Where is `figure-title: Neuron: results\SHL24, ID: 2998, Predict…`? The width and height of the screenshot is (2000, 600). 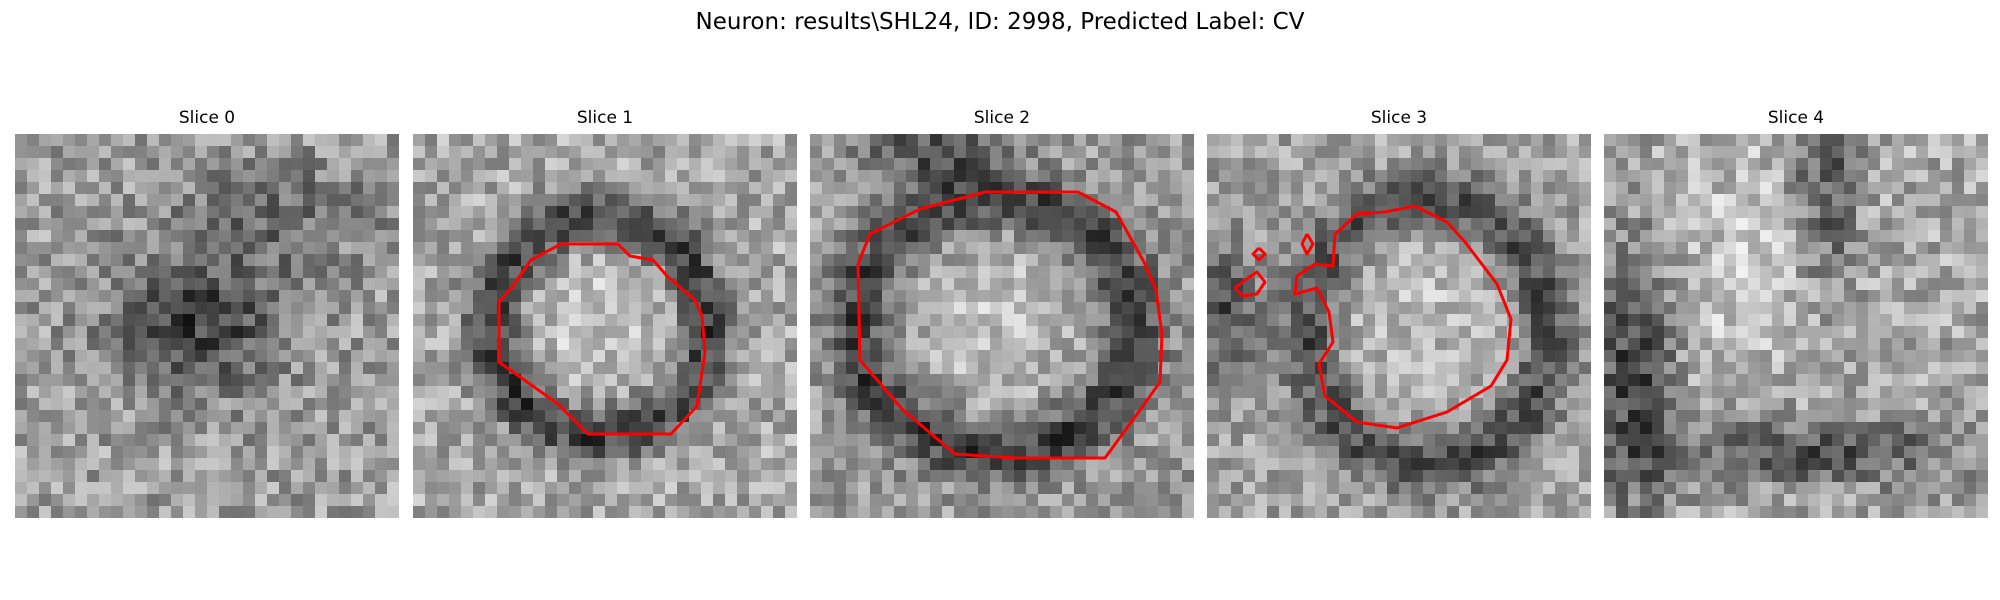 figure-title: Neuron: results\SHL24, ID: 2998, Predict… is located at coordinates (1000, 22).